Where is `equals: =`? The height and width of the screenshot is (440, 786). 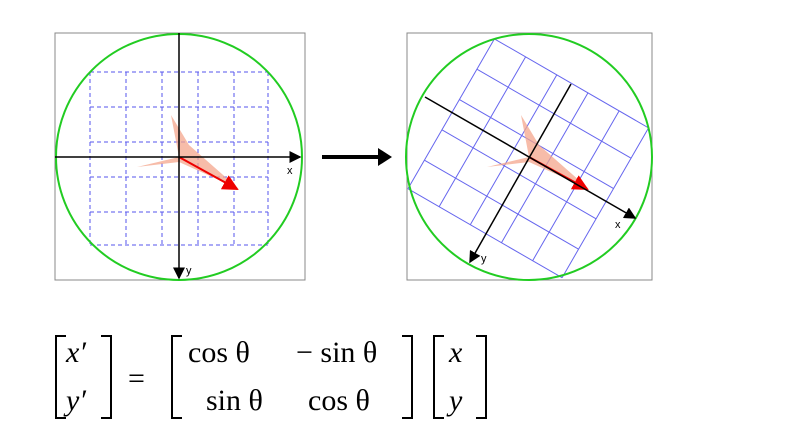 equals: = is located at coordinates (136, 378).